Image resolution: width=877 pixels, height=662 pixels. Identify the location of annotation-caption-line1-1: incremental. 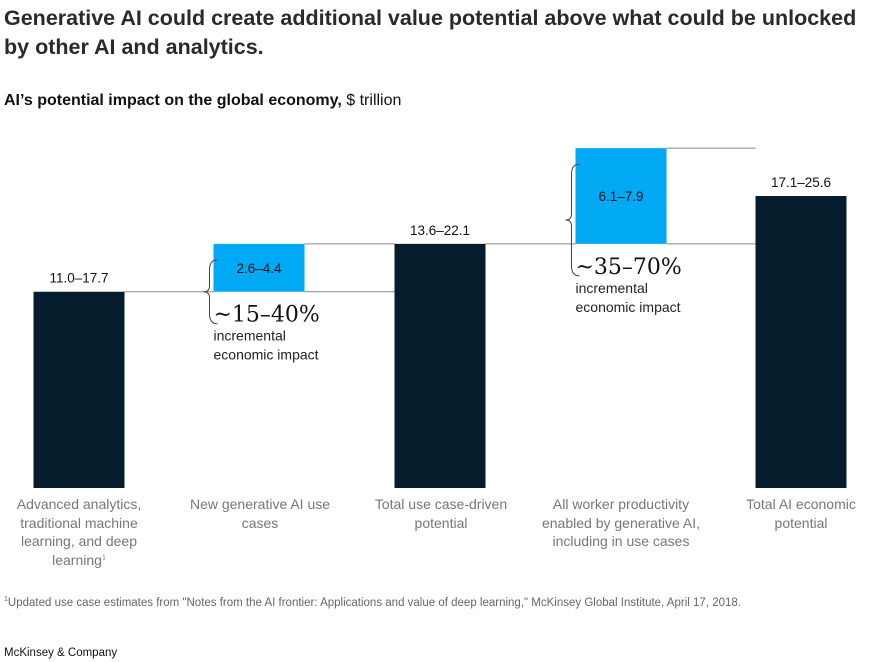
(612, 288).